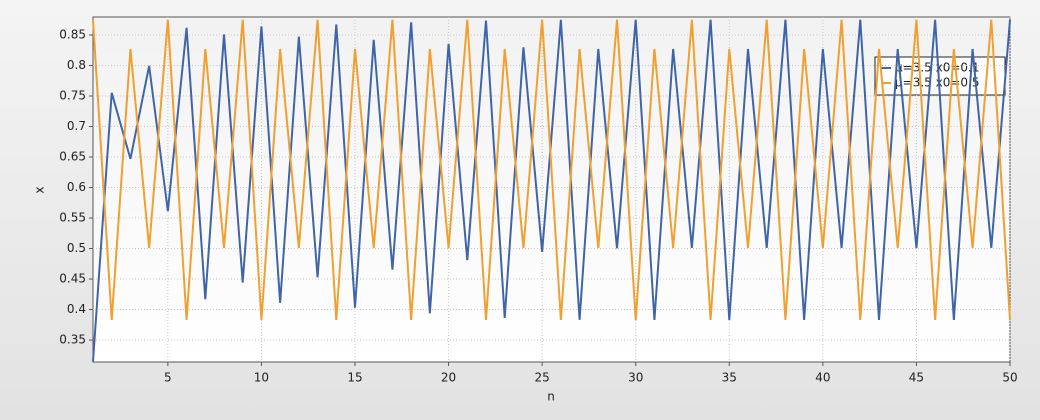 The height and width of the screenshot is (420, 1040). I want to click on y-tick-label: 0.4, so click(76, 309).